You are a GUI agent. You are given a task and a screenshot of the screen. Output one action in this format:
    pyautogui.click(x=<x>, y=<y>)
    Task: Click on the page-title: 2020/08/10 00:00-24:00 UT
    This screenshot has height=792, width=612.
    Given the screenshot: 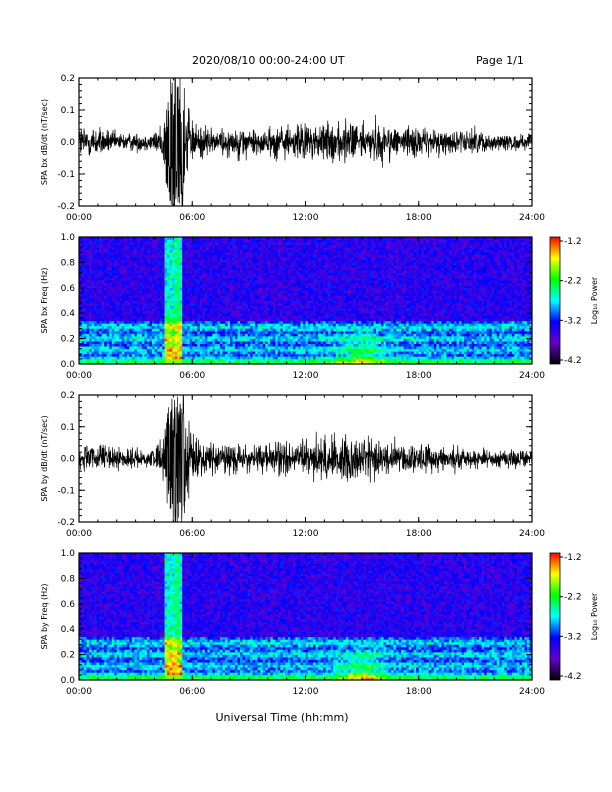 What is the action you would take?
    pyautogui.click(x=268, y=60)
    